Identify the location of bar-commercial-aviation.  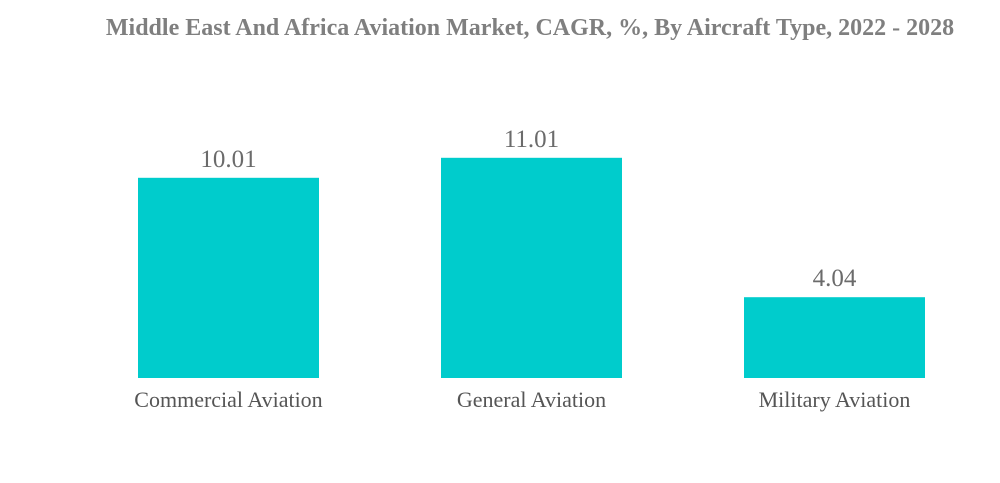
(228, 277).